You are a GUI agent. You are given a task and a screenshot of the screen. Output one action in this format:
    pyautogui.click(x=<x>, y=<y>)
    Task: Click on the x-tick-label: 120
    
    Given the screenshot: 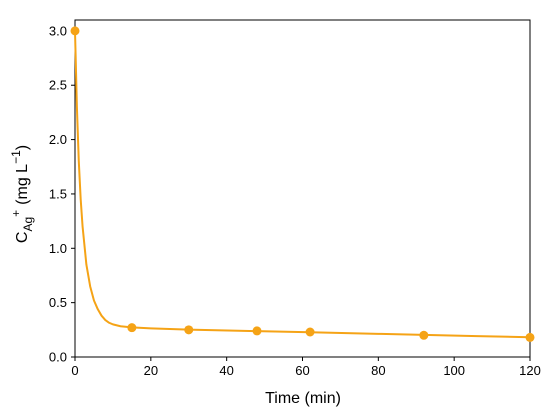 What is the action you would take?
    pyautogui.click(x=530, y=370)
    